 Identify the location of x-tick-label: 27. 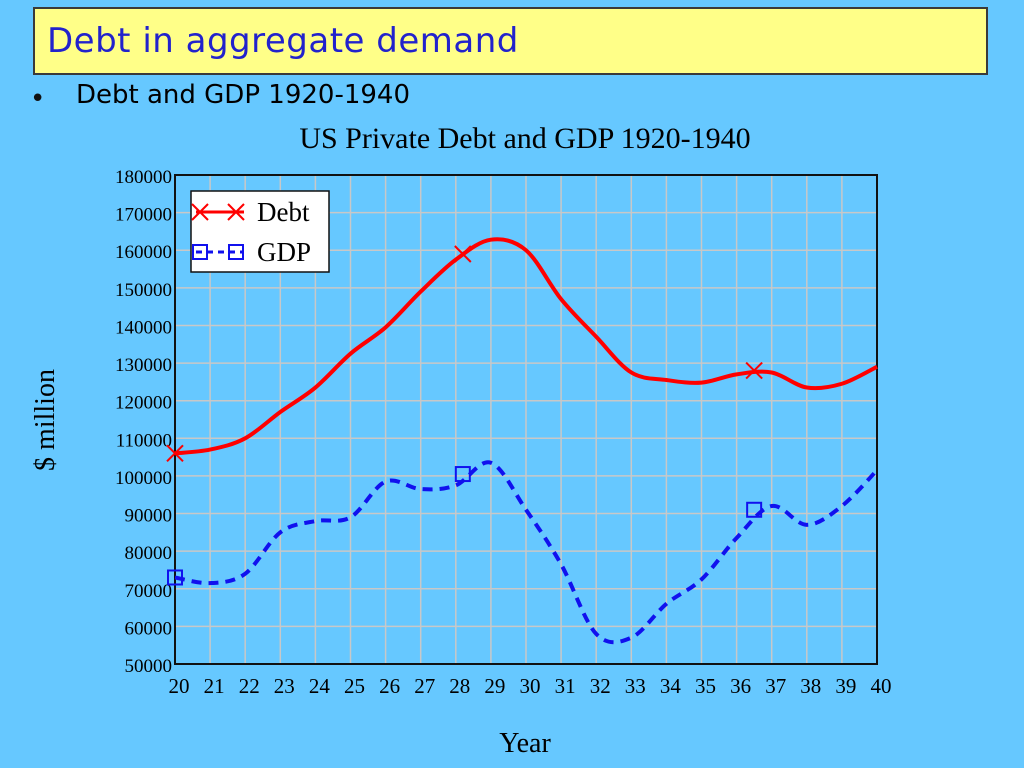
(424, 686).